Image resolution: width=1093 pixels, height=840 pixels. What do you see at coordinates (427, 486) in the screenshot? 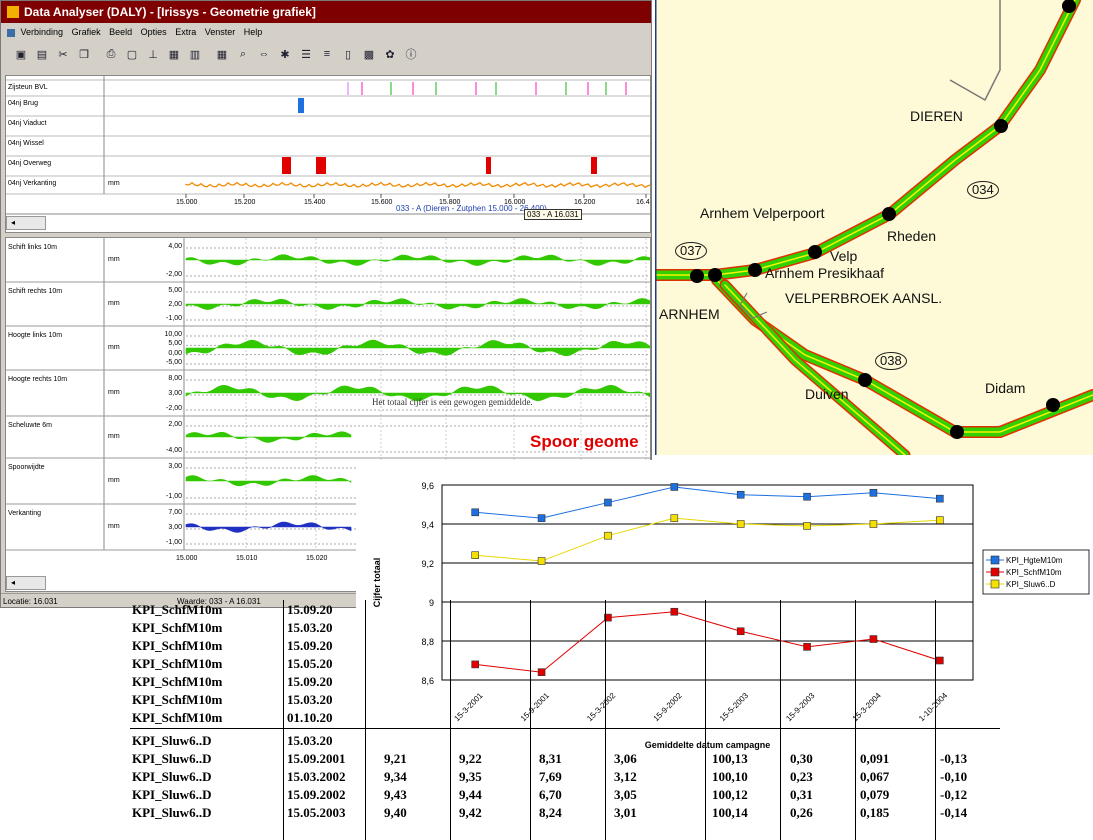
I see `y-tick-label: 9,6` at bounding box center [427, 486].